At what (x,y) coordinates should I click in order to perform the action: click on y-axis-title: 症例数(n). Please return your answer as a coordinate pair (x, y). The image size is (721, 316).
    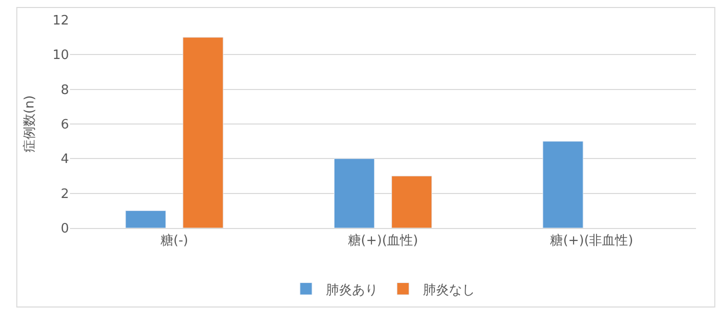
    Looking at the image, I should click on (30, 124).